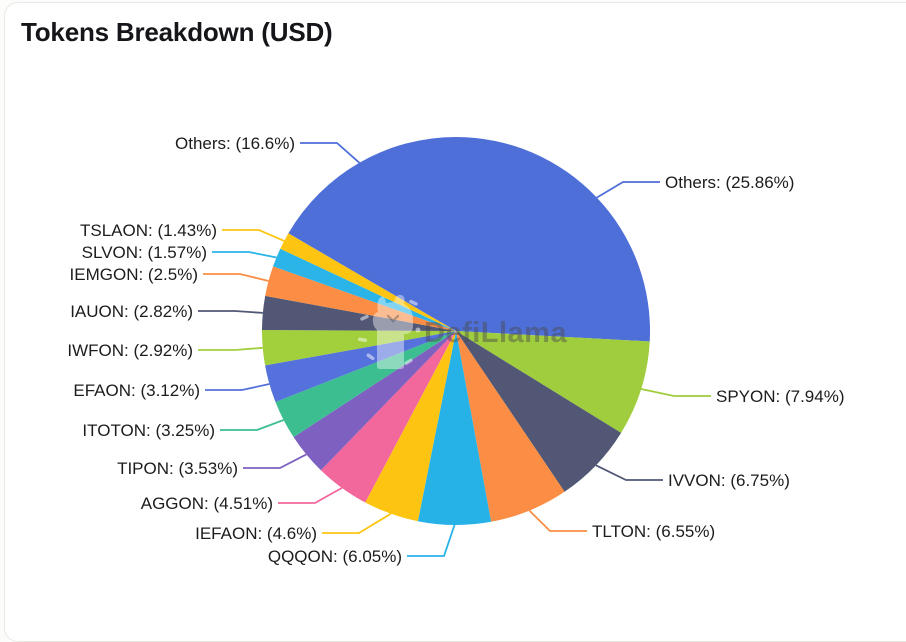  I want to click on slice-label-iefaon: IEFAON: (4.6%), so click(256, 533).